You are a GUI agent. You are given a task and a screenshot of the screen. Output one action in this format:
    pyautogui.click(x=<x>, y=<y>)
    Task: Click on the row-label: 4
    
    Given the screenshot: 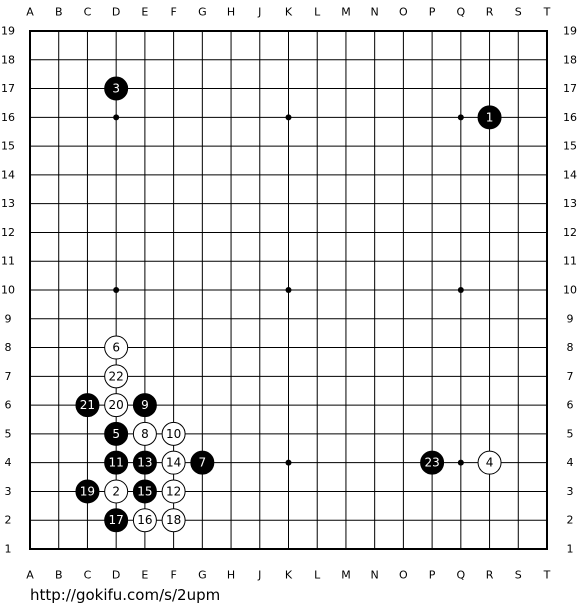 What is the action you would take?
    pyautogui.click(x=8, y=462)
    